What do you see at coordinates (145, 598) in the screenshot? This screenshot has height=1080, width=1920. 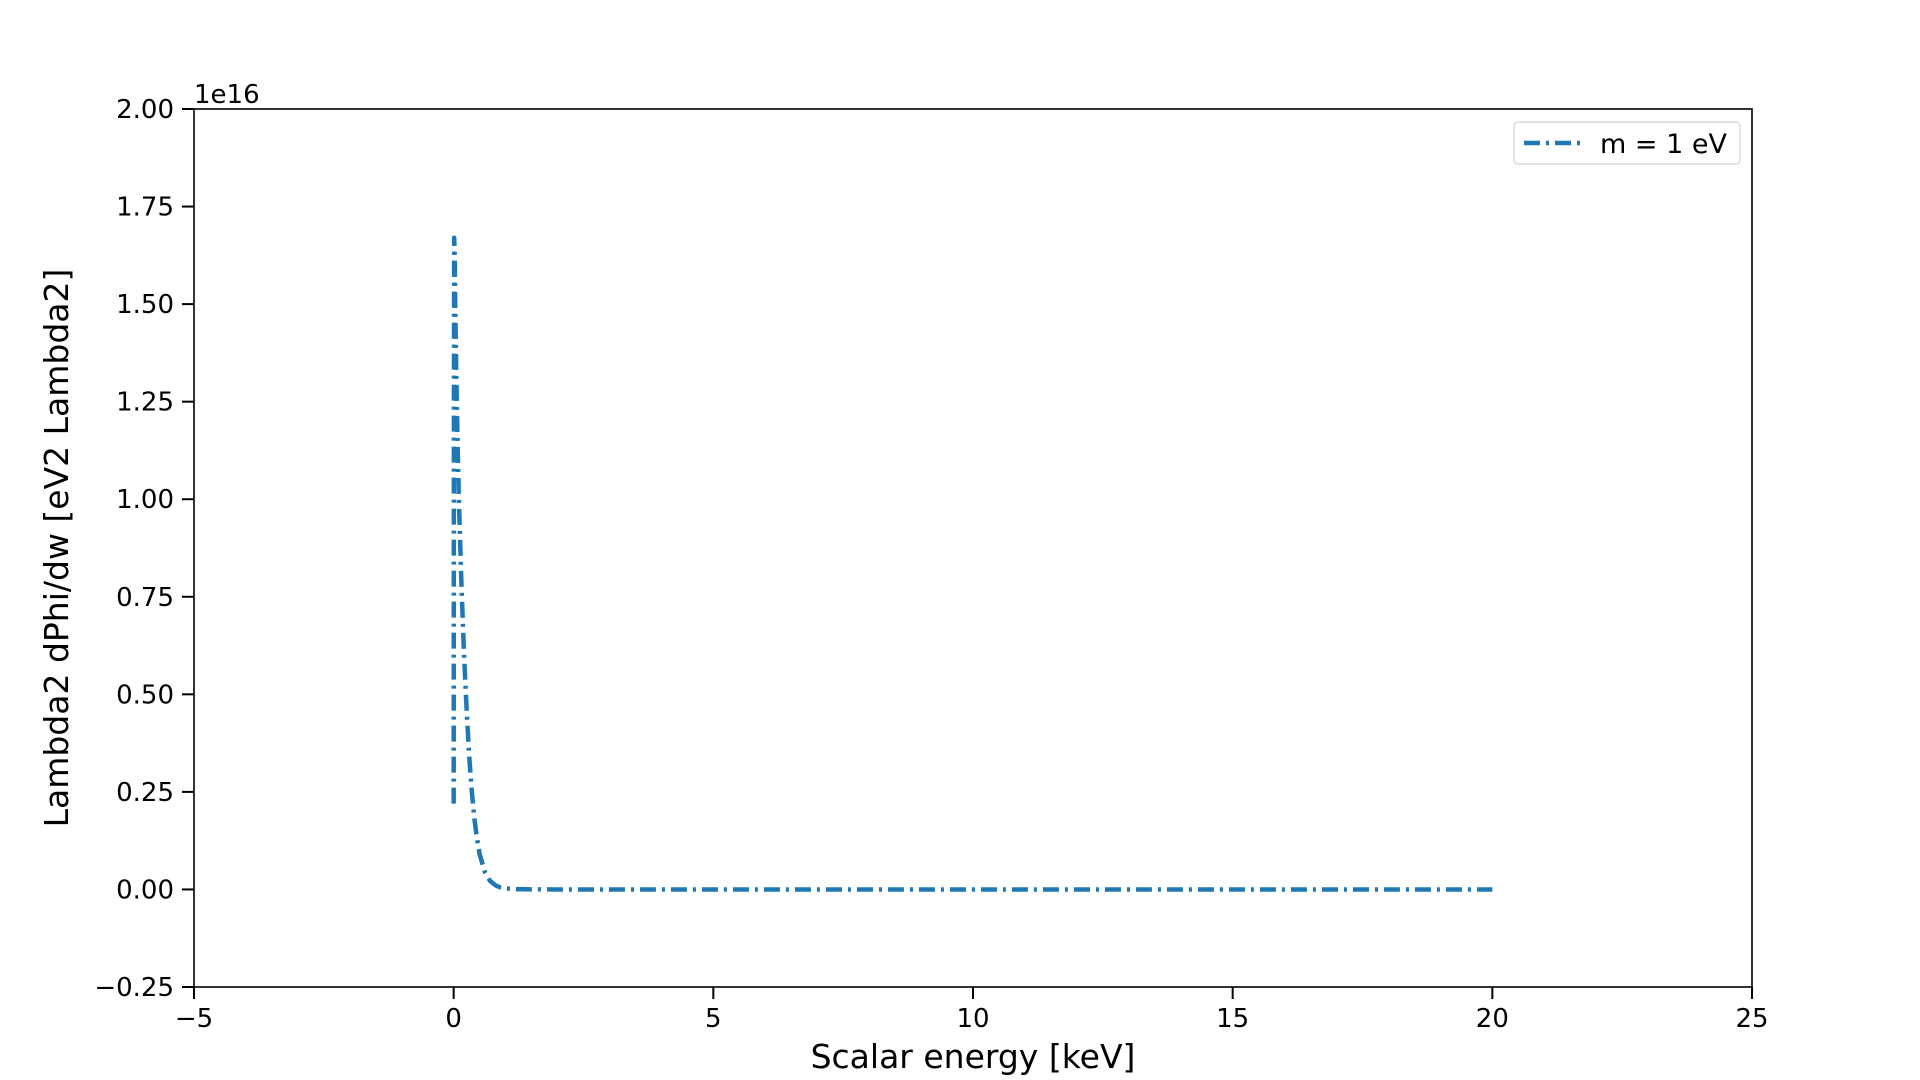 I see `y-tick-label: 0.75` at bounding box center [145, 598].